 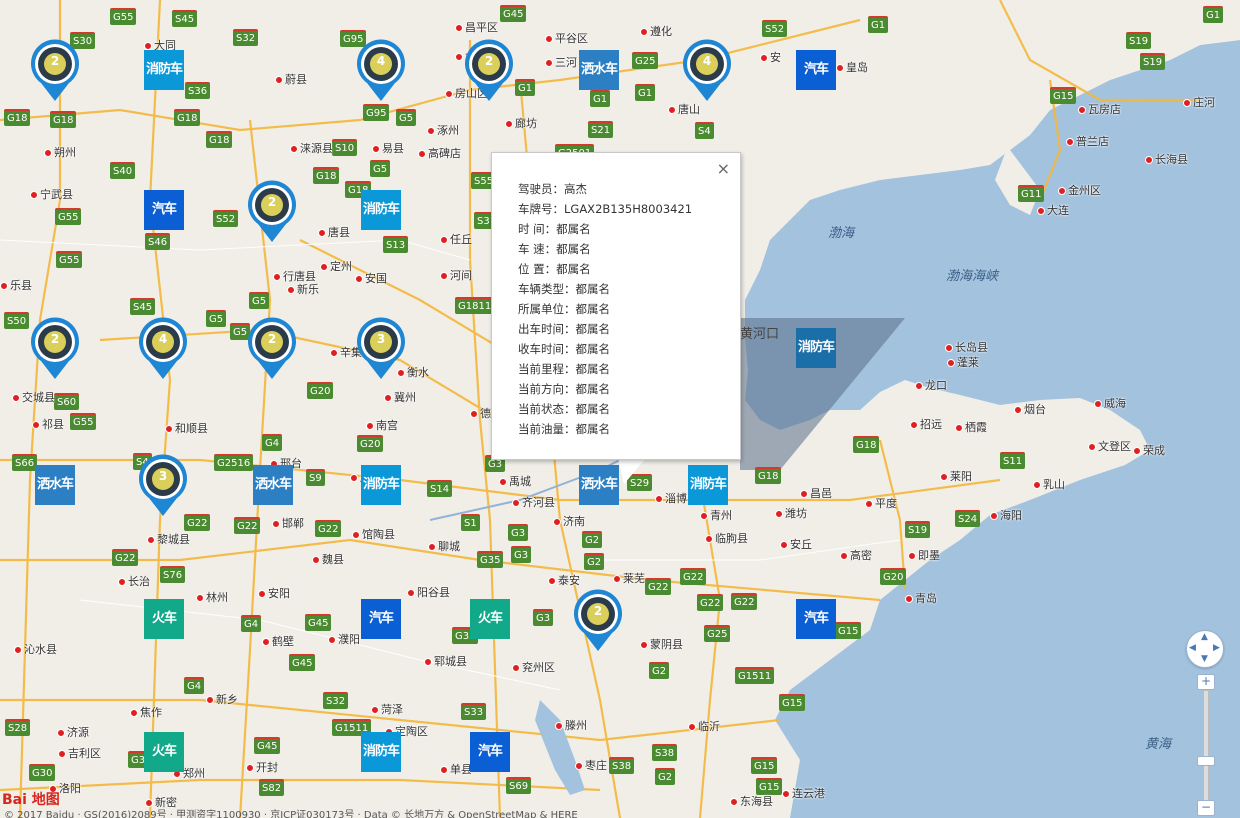 I want to click on road-shield: G15, so click(x=848, y=630).